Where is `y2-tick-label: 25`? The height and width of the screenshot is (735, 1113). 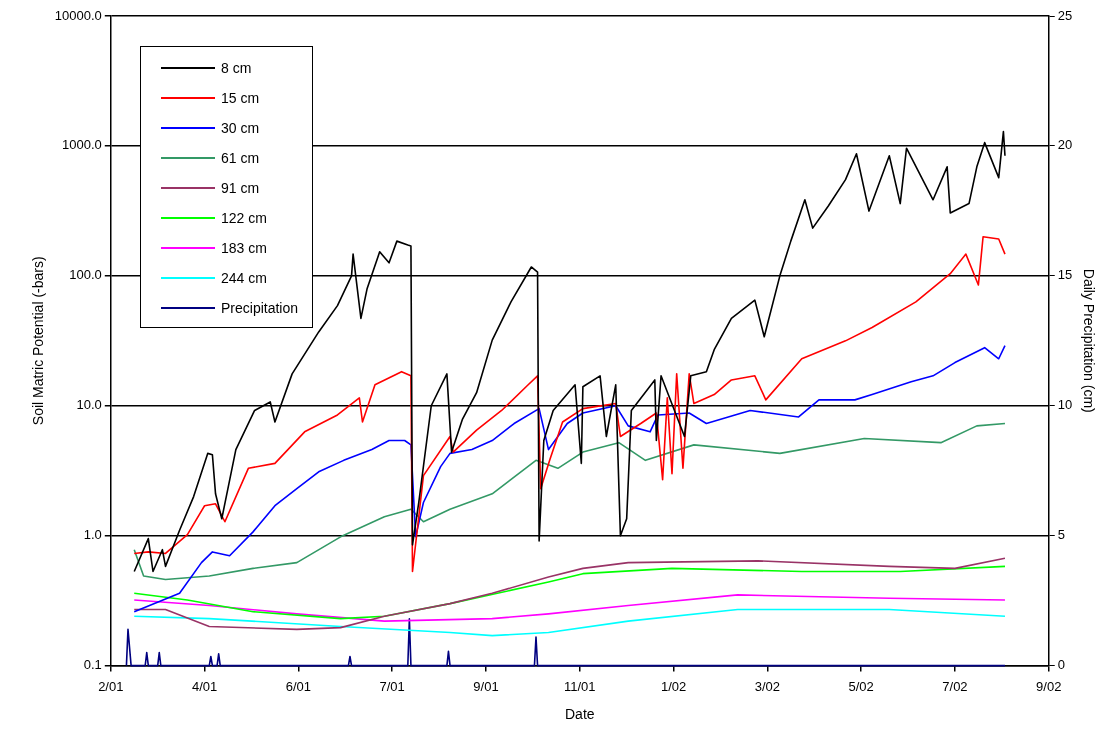
y2-tick-label: 25 is located at coordinates (1065, 15).